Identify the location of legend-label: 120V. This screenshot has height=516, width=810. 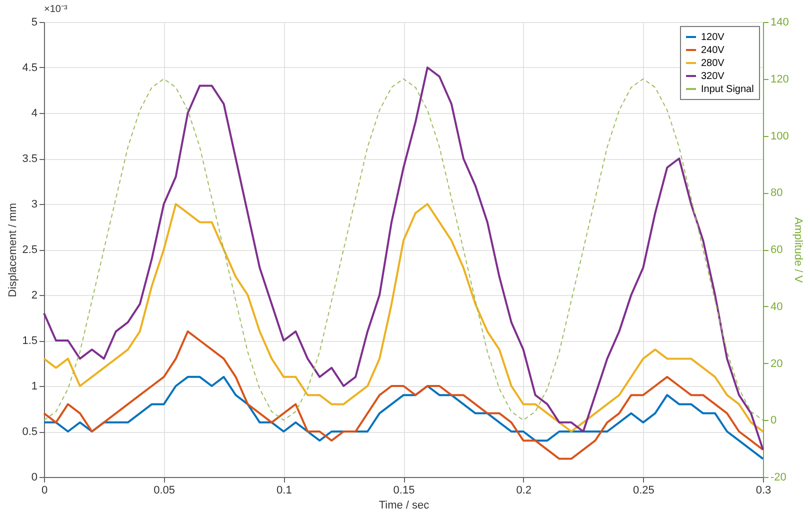
(713, 37).